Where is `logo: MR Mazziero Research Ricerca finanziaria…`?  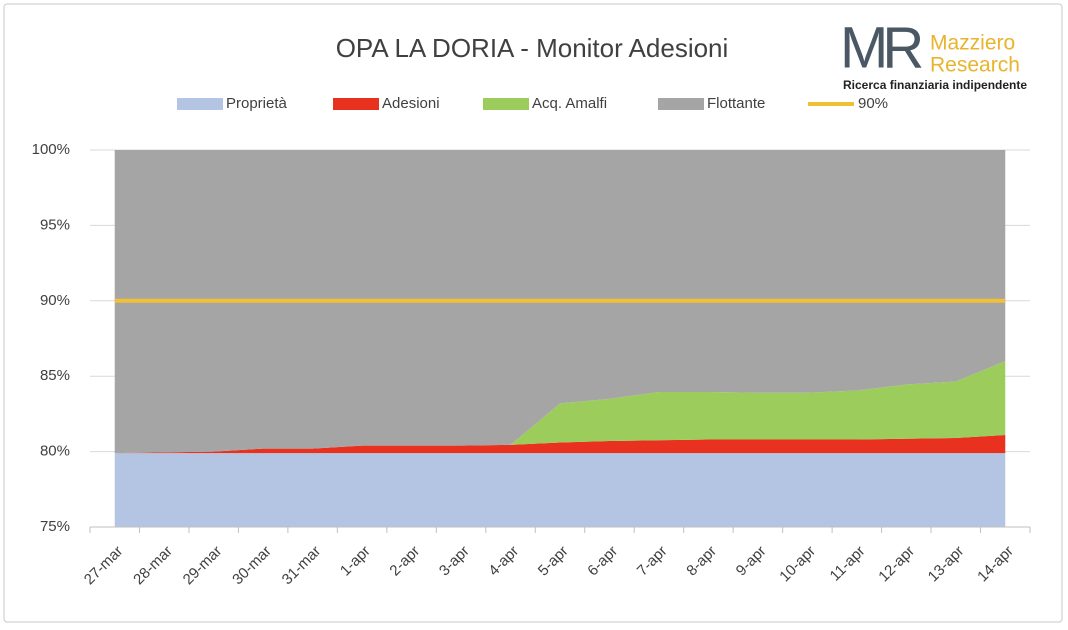
logo: MR Mazziero Research Ricerca finanziaria… is located at coordinates (933, 53).